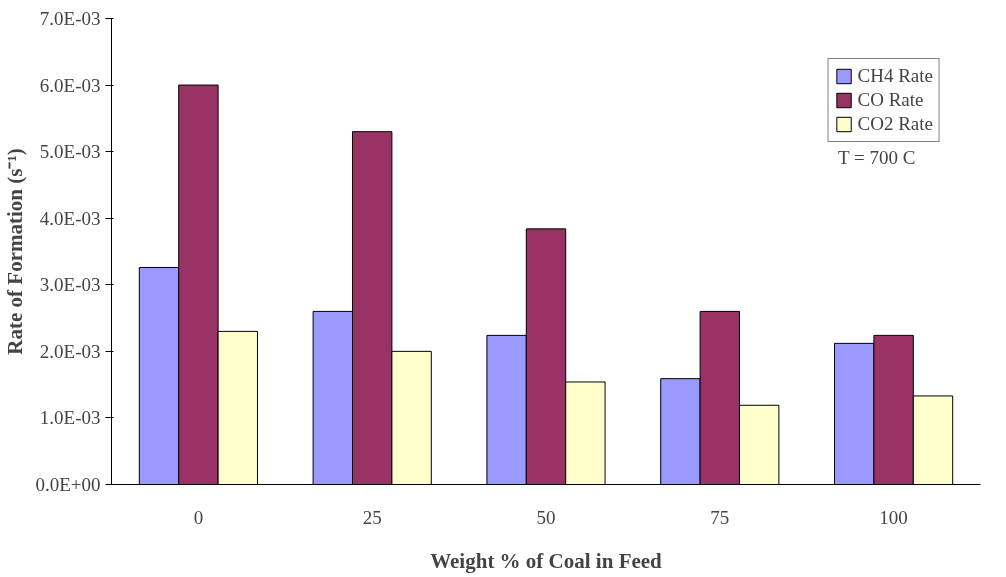 This screenshot has width=1006, height=577. Describe the element at coordinates (70, 351) in the screenshot. I see `y-tick-label: 2.0E-03` at that location.